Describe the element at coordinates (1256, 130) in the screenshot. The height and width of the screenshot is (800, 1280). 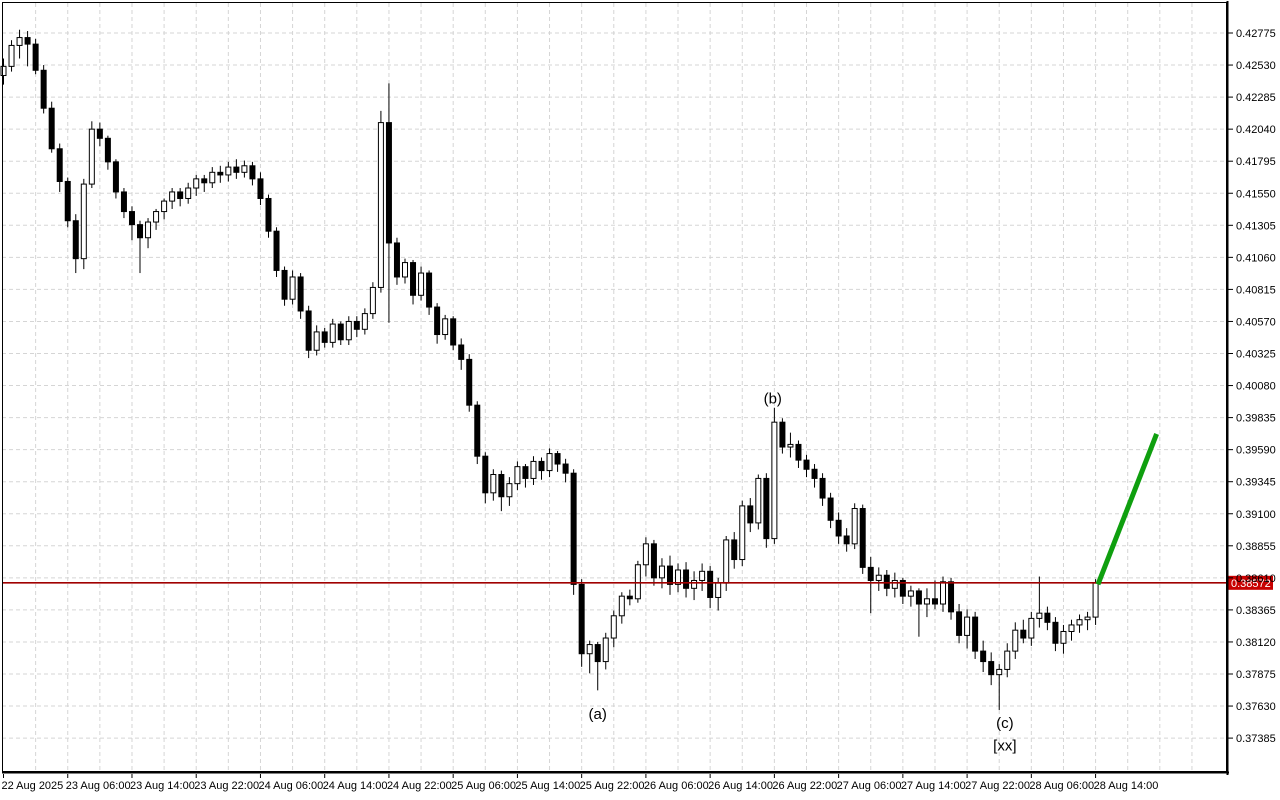
I see `y-axis-label: 0.42040` at that location.